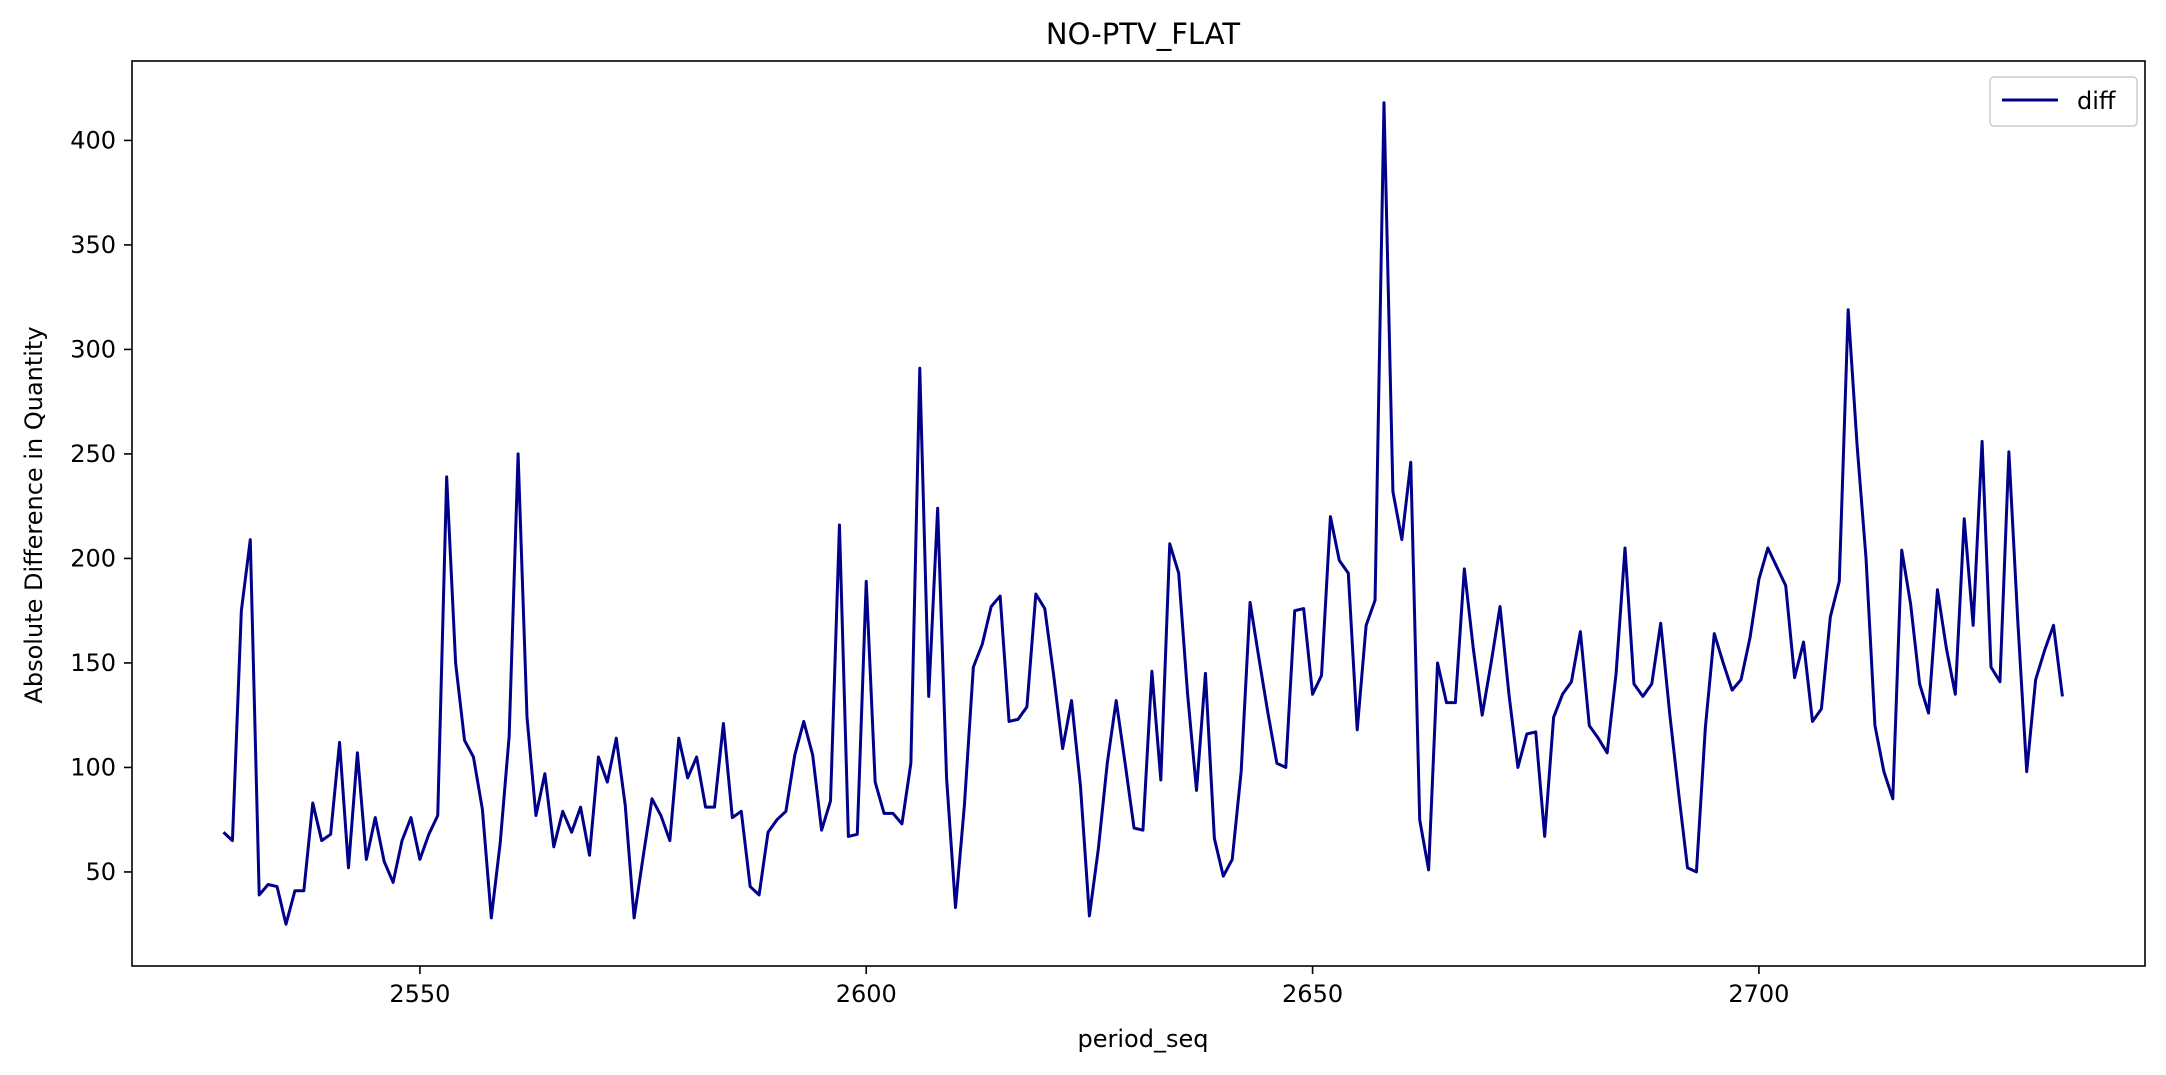 Image resolution: width=2166 pixels, height=1075 pixels. What do you see at coordinates (100, 872) in the screenshot?
I see `y-tick-label: 50` at bounding box center [100, 872].